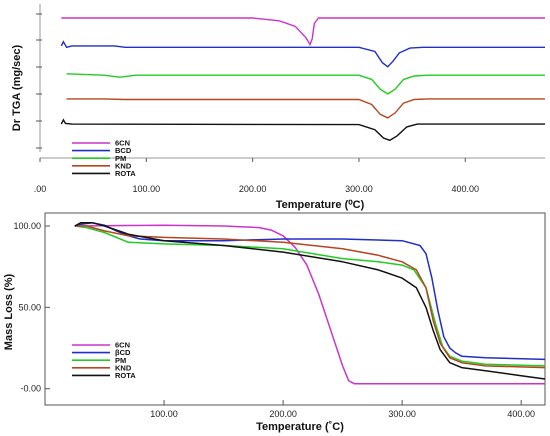  I want to click on drtga-legend-label: ROTA, so click(125, 173).